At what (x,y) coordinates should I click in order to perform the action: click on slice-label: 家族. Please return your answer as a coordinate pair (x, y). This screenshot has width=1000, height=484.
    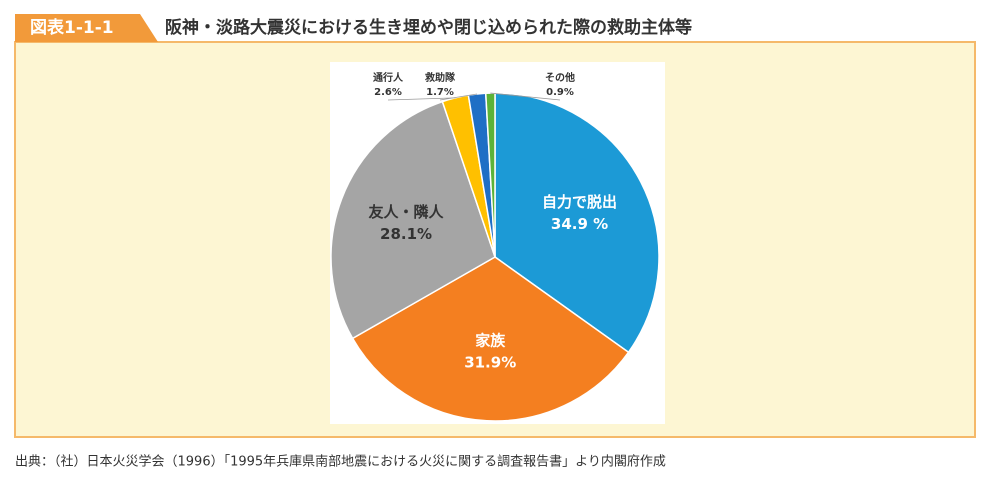
    Looking at the image, I should click on (490, 341).